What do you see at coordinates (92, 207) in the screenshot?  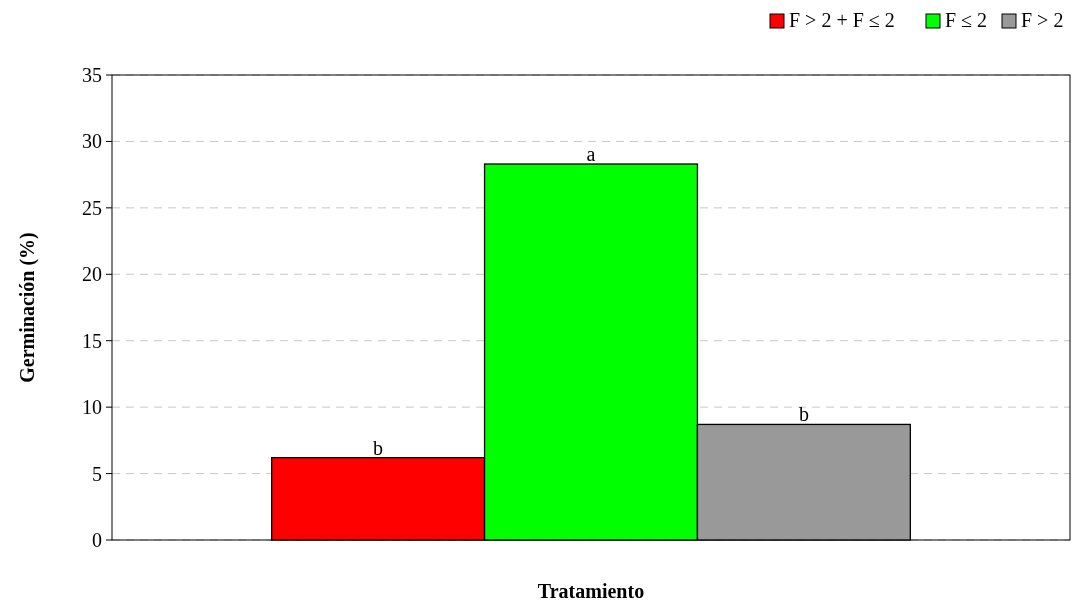 I see `y-tick-label: 25` at bounding box center [92, 207].